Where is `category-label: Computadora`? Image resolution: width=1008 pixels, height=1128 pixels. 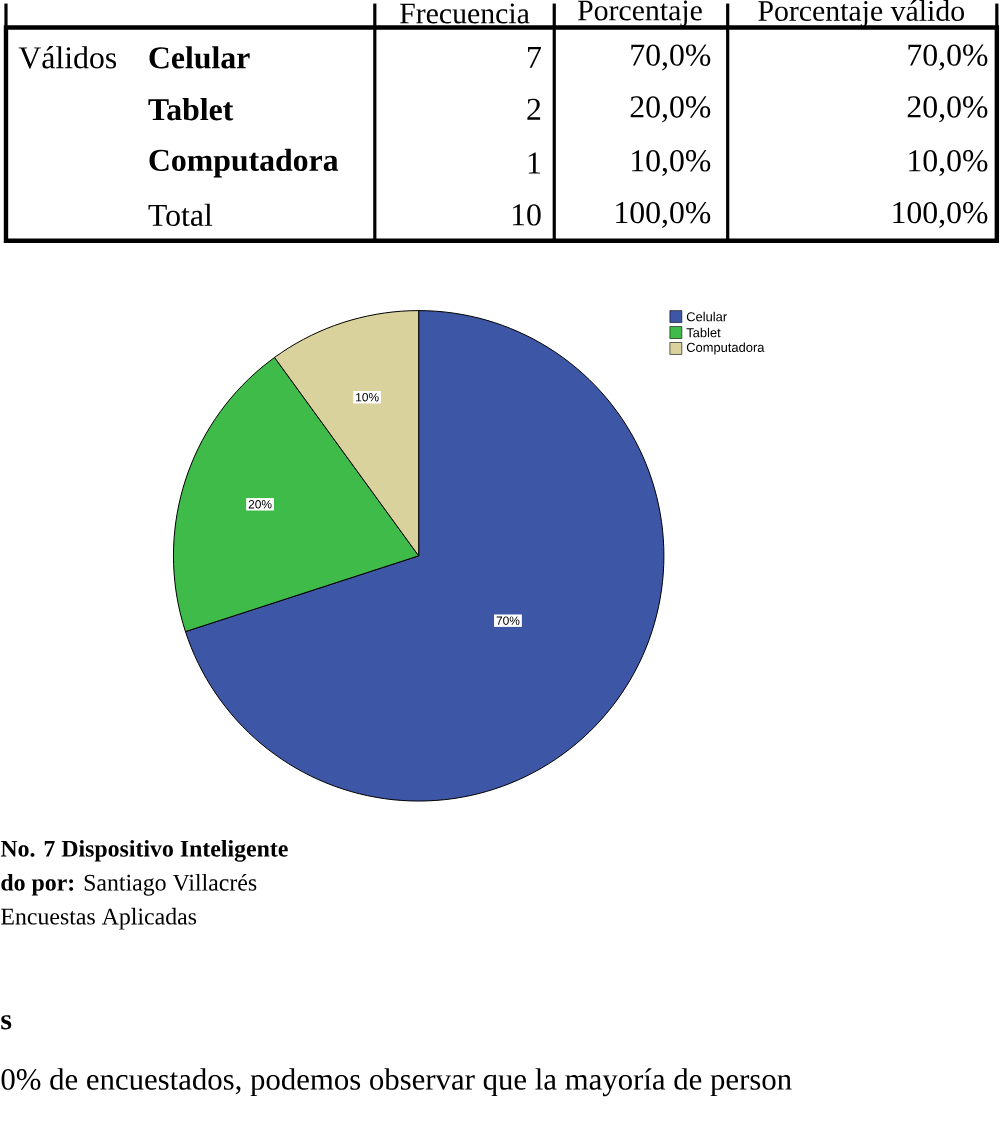
category-label: Computadora is located at coordinates (243, 163).